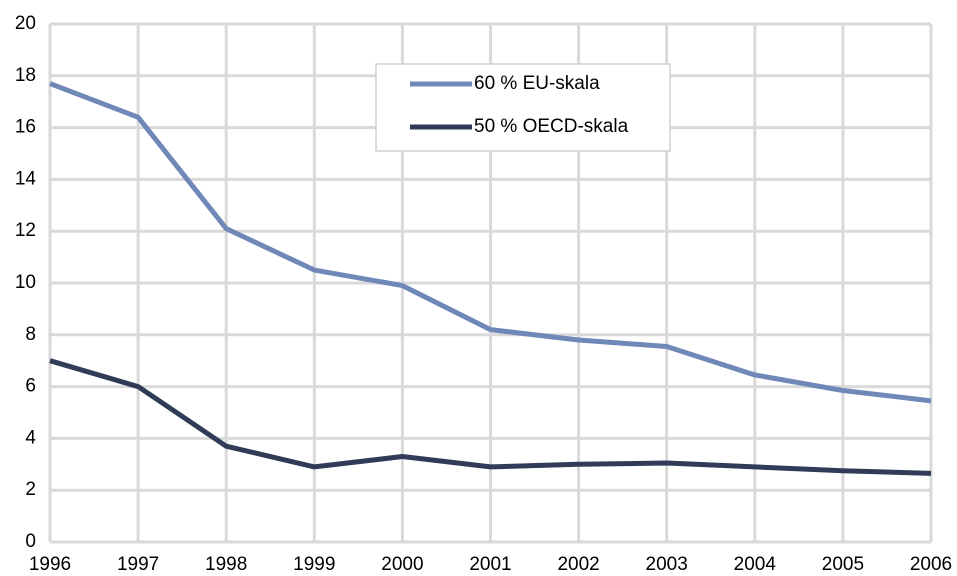 The width and height of the screenshot is (957, 576). Describe the element at coordinates (667, 564) in the screenshot. I see `x-tick-label: 2003` at that location.